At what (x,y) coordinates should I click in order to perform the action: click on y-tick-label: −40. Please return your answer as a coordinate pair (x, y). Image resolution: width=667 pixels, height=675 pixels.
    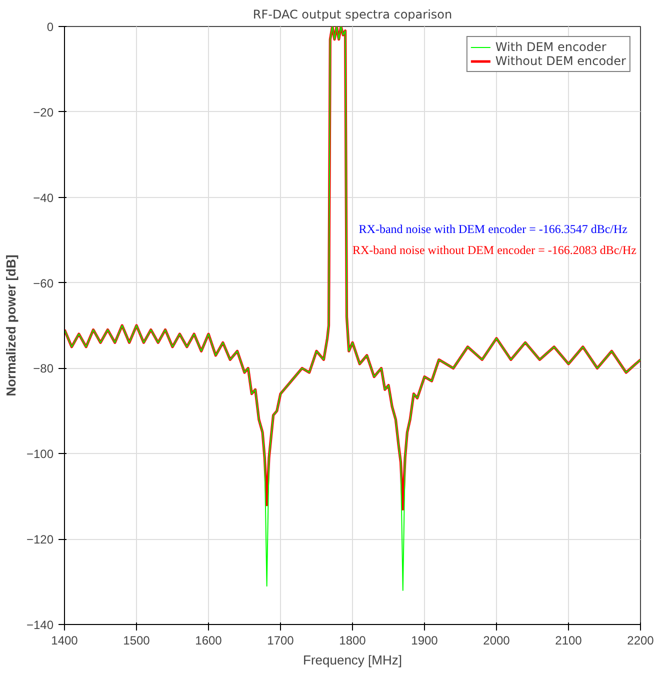
    Looking at the image, I should click on (43, 197).